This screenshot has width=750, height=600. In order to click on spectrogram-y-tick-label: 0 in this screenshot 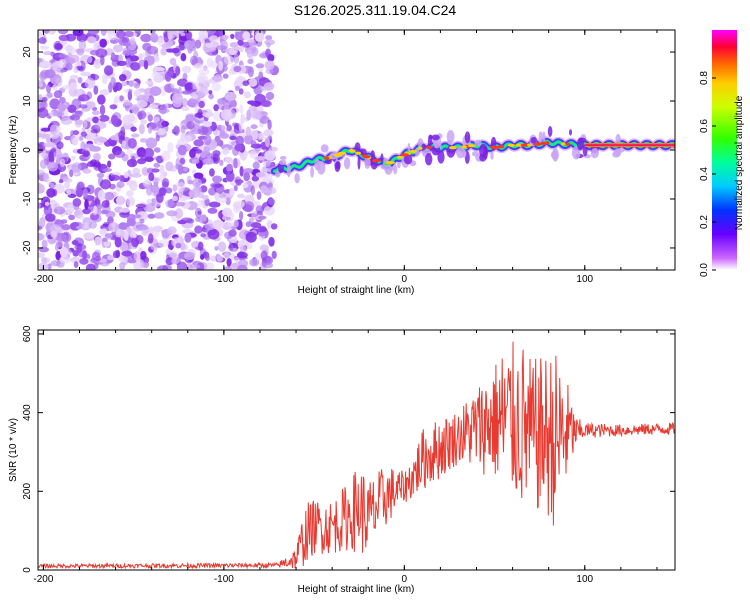, I will do `click(27, 150)`.